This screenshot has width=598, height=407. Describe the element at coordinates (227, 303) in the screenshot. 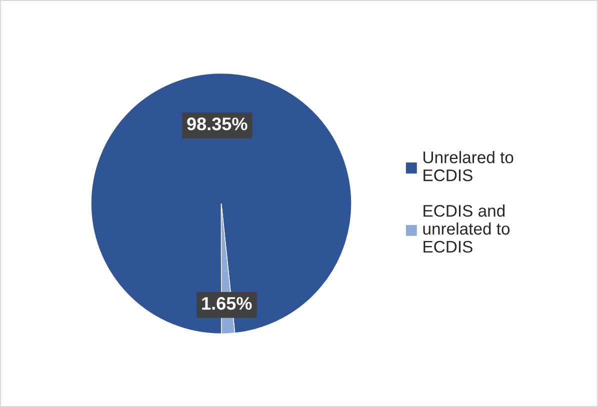

I see `data-label: 1.65%` at that location.